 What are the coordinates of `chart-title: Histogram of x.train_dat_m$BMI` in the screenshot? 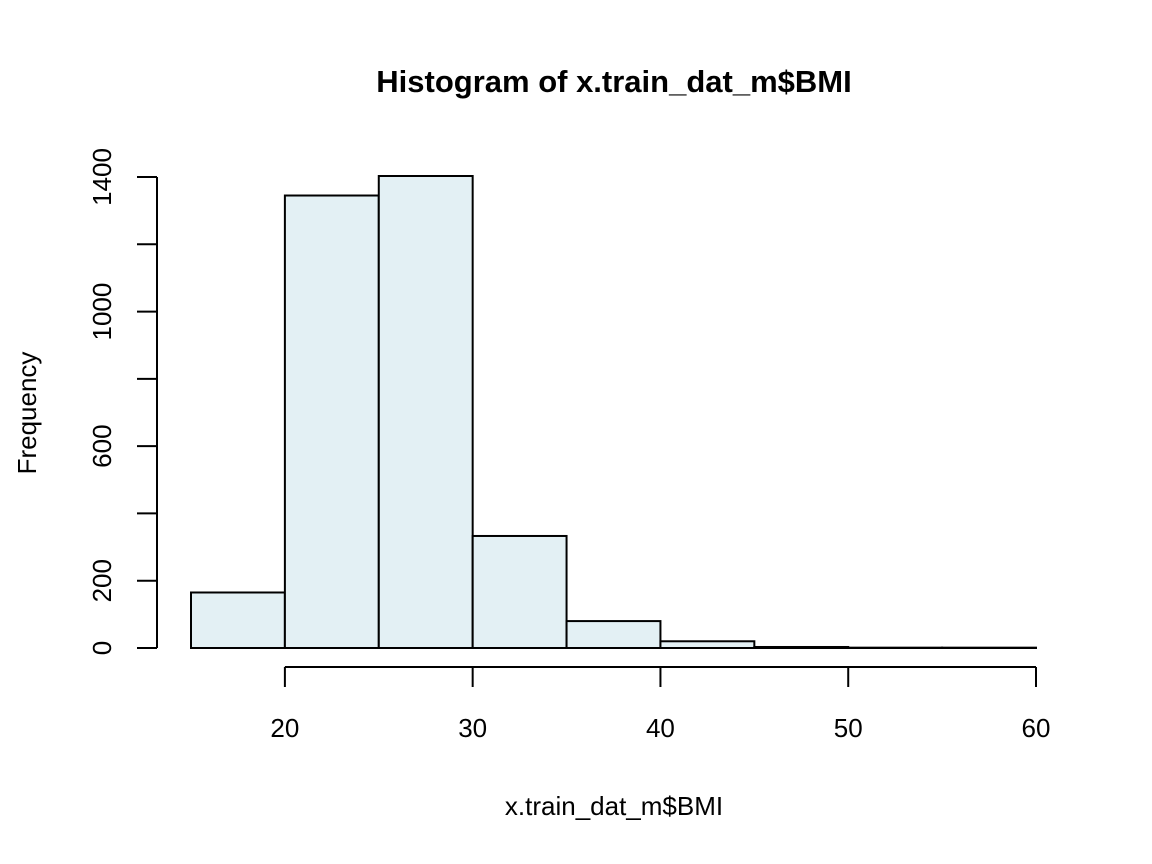 It's located at (613, 81).